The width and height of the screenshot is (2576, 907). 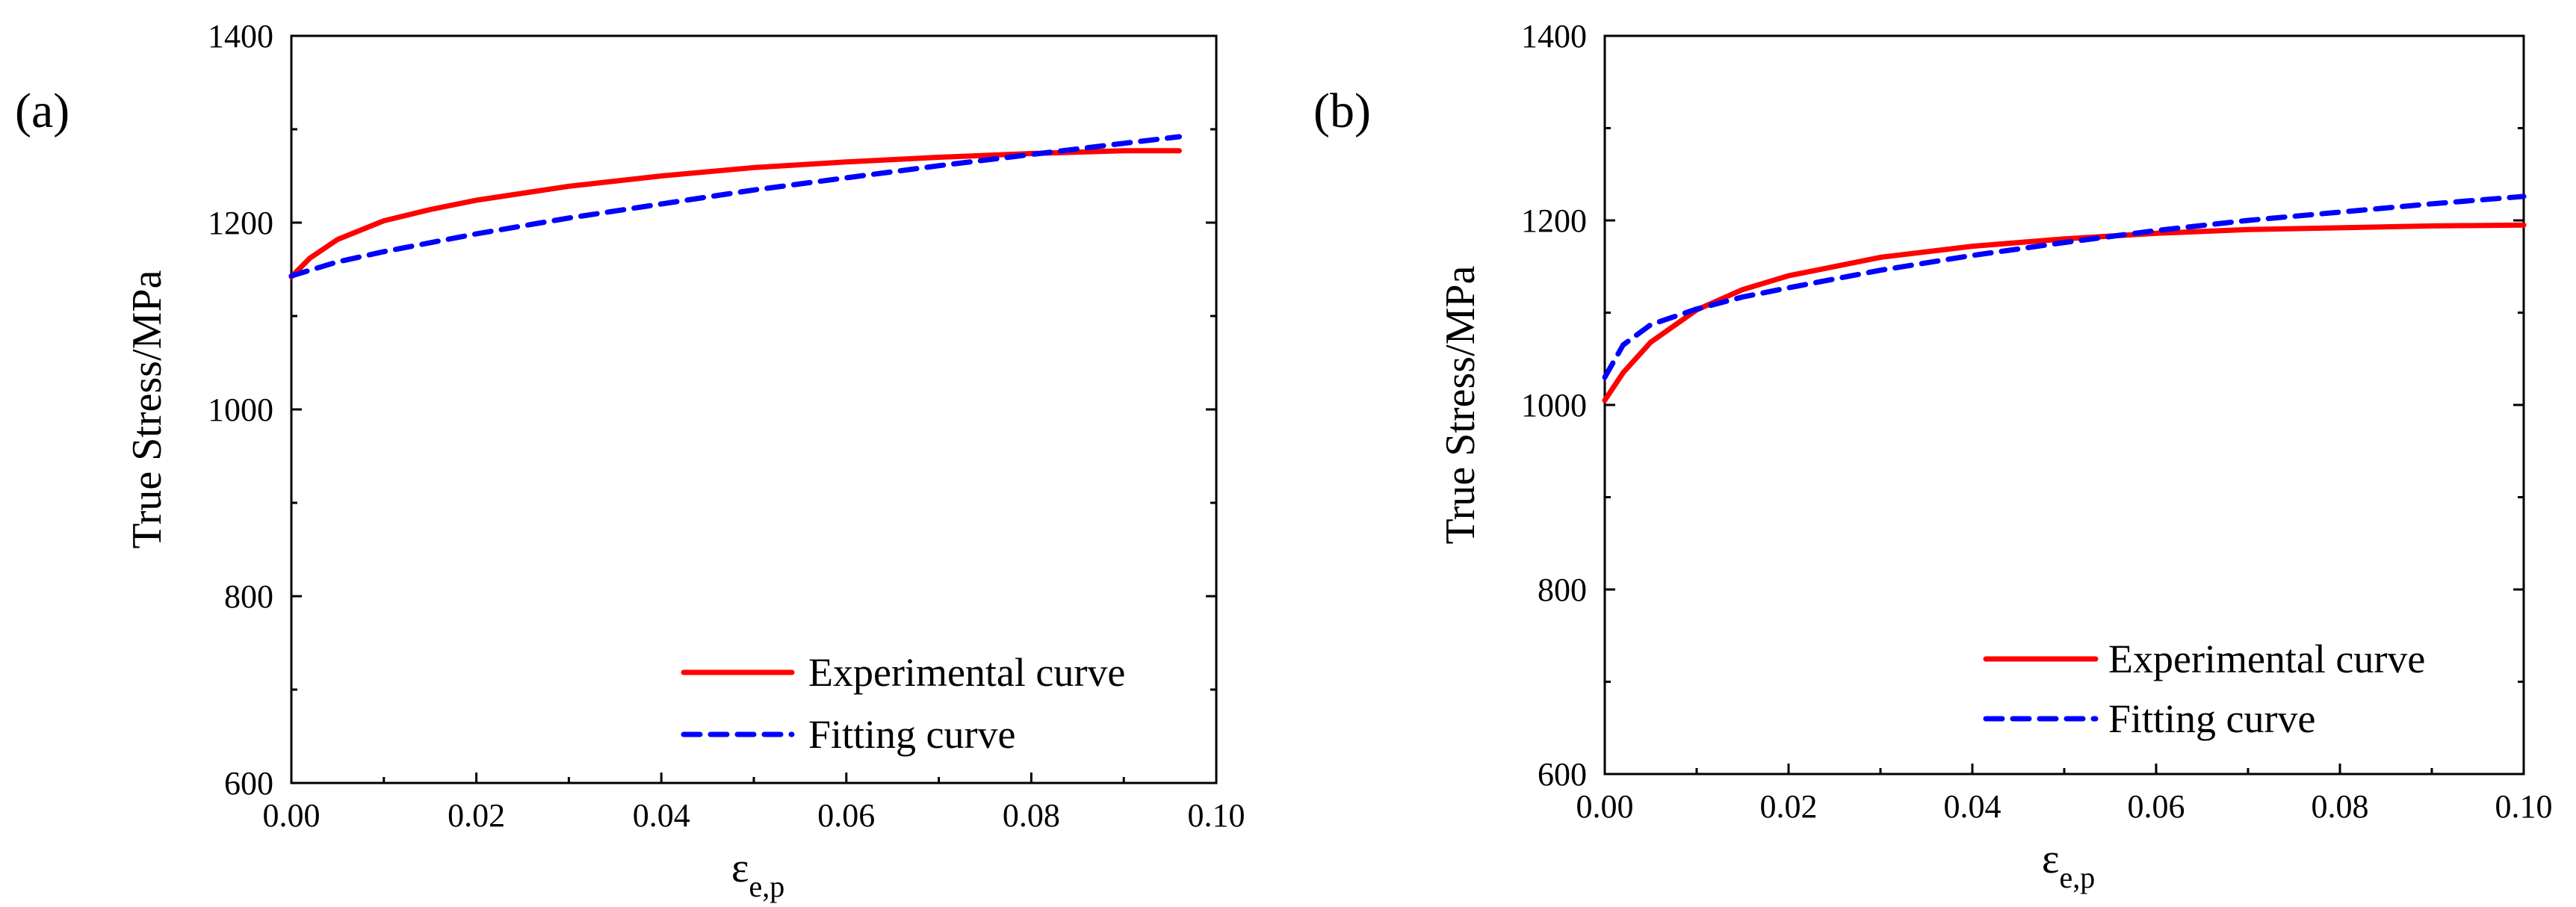 I want to click on chart-b-x-axis-title: εe,p, so click(x=2068, y=865).